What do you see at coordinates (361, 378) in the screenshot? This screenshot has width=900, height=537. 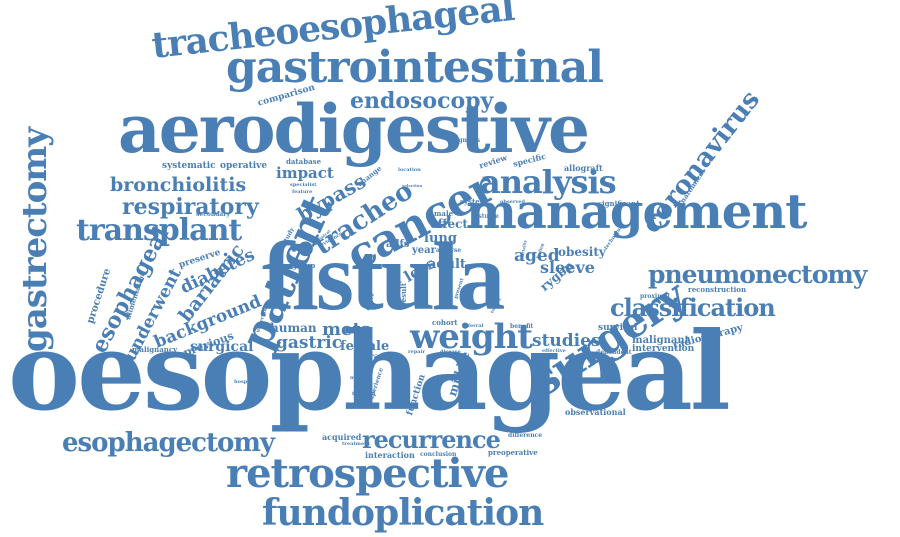 I see `word-method: method` at bounding box center [361, 378].